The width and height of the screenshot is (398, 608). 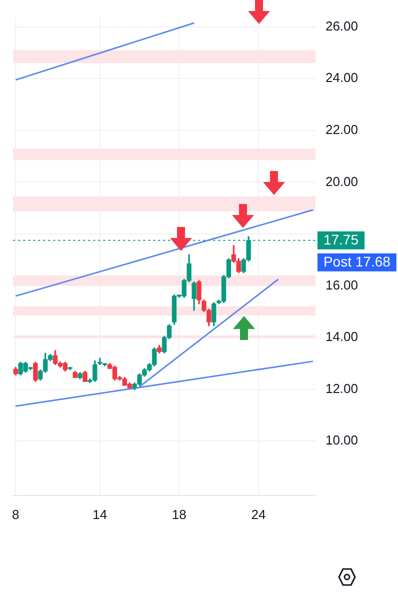 What do you see at coordinates (341, 129) in the screenshot?
I see `y-tick-label: 22.00` at bounding box center [341, 129].